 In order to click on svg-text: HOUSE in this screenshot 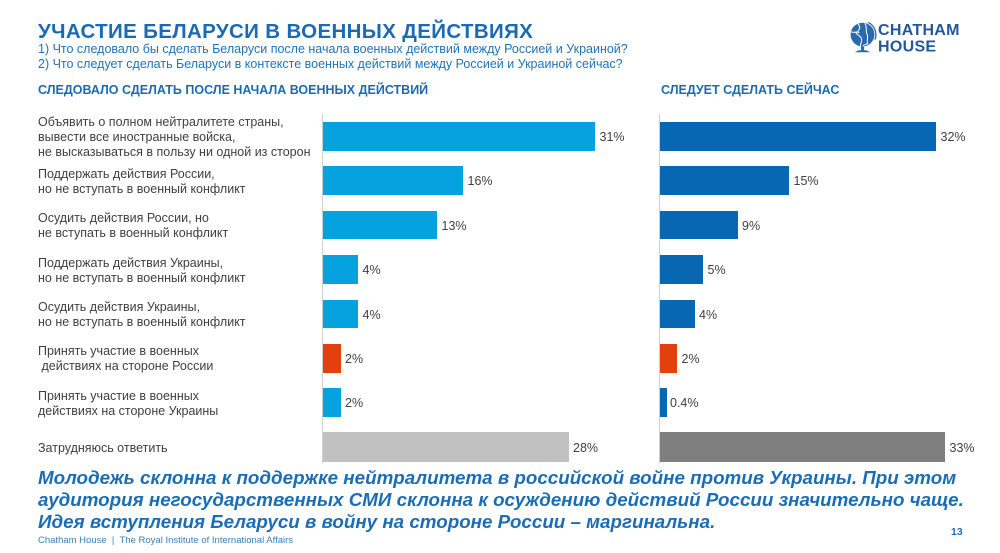, I will do `click(907, 46)`.